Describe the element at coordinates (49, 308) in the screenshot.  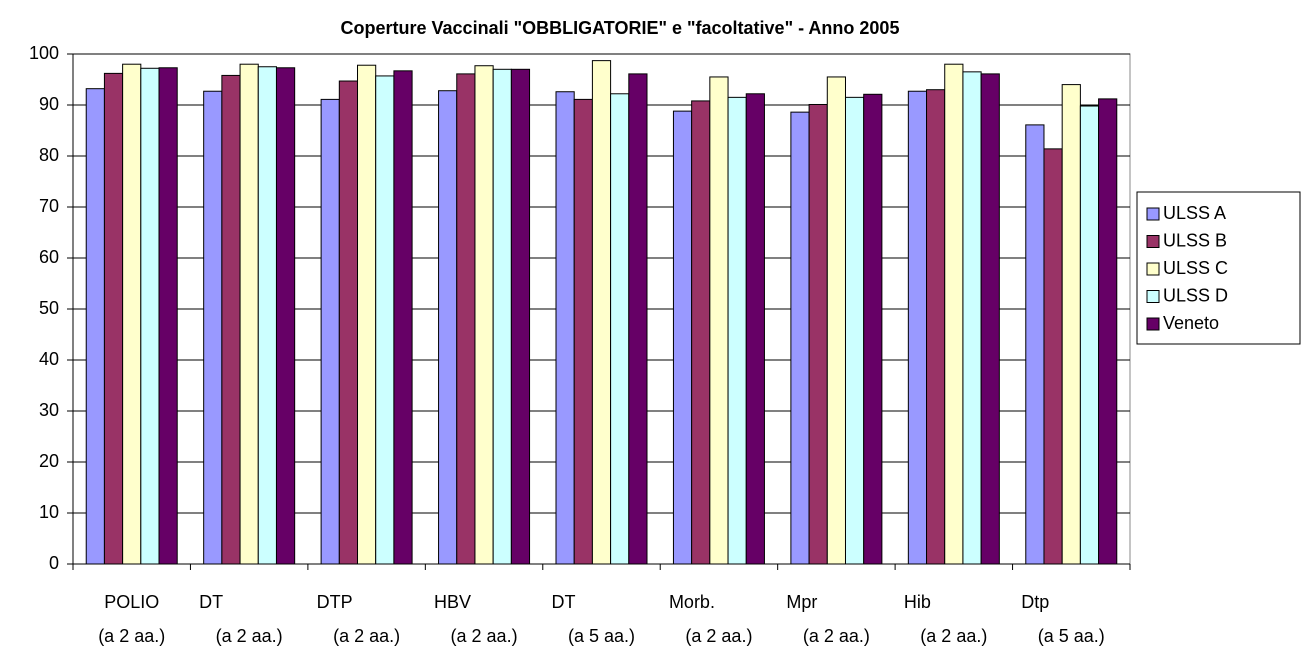
I see `y-tick-label: 50` at that location.